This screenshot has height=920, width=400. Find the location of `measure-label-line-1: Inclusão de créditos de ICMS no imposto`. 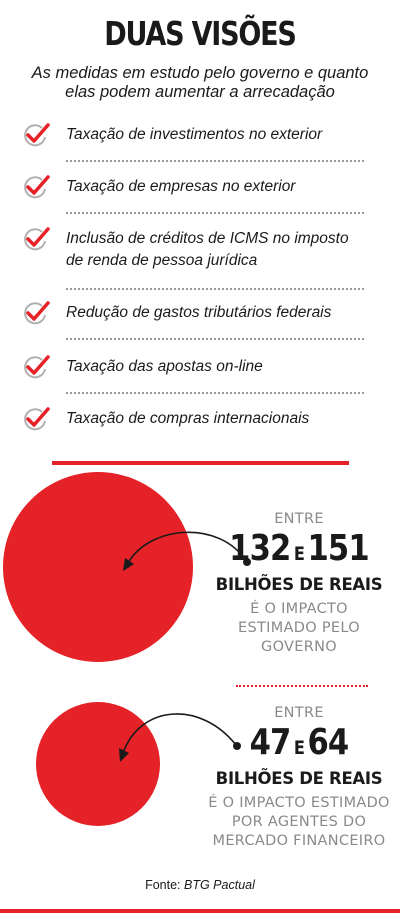

measure-label-line-1: Inclusão de créditos de ICMS no imposto is located at coordinates (207, 238).